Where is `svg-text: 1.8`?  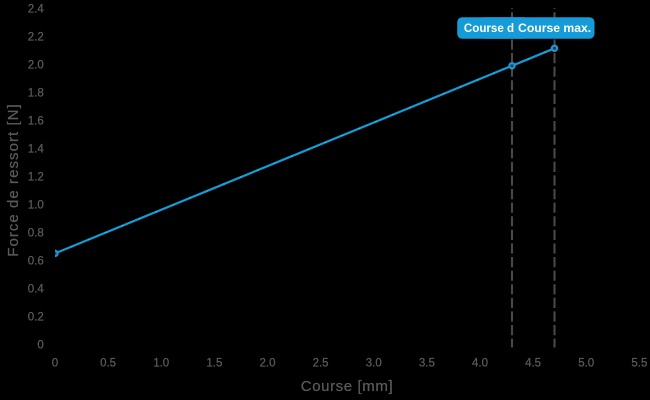
svg-text: 1.8 is located at coordinates (36, 93).